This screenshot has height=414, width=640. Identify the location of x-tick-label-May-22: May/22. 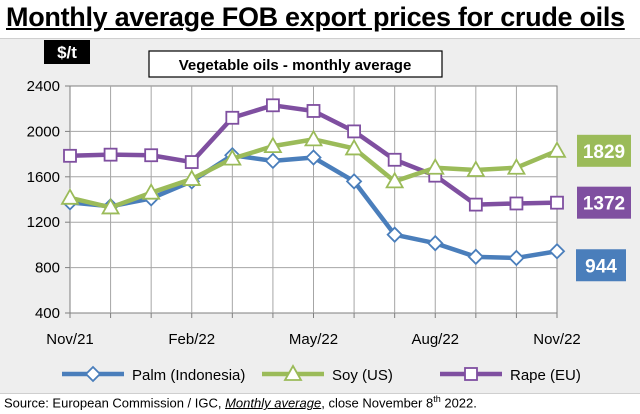
(313, 339).